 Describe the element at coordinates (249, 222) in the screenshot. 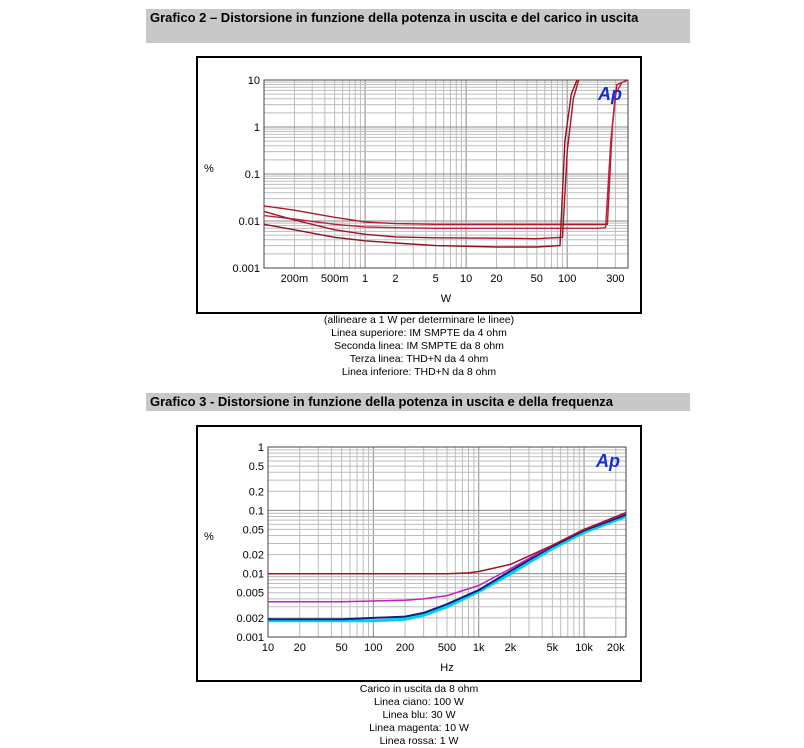

I see `chart2-y-tick-label: 0.01` at that location.